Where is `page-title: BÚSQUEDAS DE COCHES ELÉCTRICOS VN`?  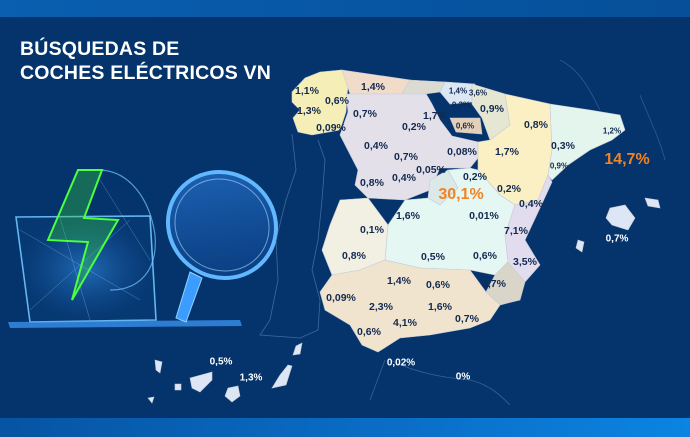
page-title: BÚSQUEDAS DE COCHES ELÉCTRICOS VN is located at coordinates (145, 61).